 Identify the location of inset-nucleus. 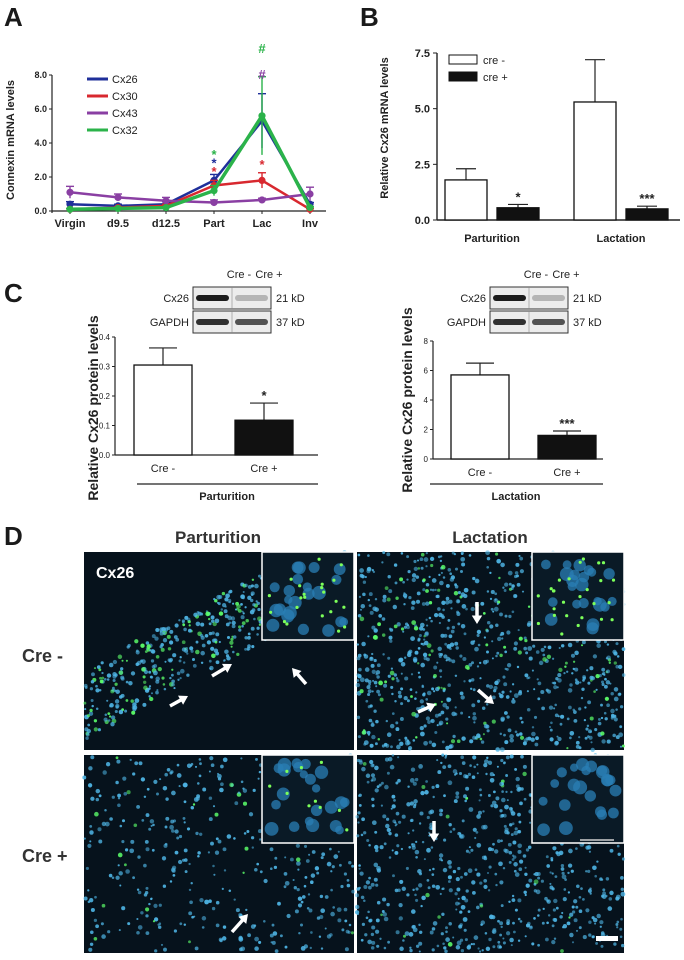
(314, 567).